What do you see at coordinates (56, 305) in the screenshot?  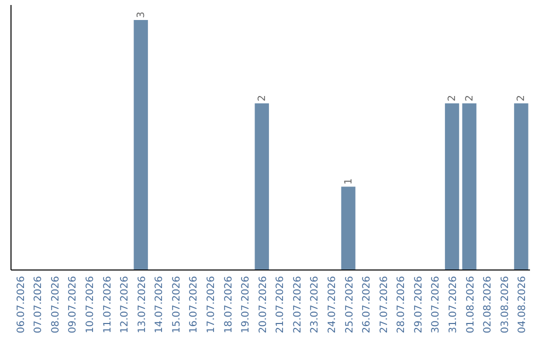 I see `x-tick-label: 08.07.2026` at bounding box center [56, 305].